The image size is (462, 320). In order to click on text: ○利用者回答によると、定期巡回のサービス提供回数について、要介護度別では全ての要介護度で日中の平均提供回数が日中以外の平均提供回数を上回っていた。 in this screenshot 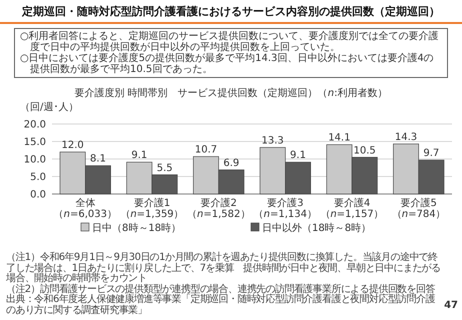, I will do `click(230, 42)`.